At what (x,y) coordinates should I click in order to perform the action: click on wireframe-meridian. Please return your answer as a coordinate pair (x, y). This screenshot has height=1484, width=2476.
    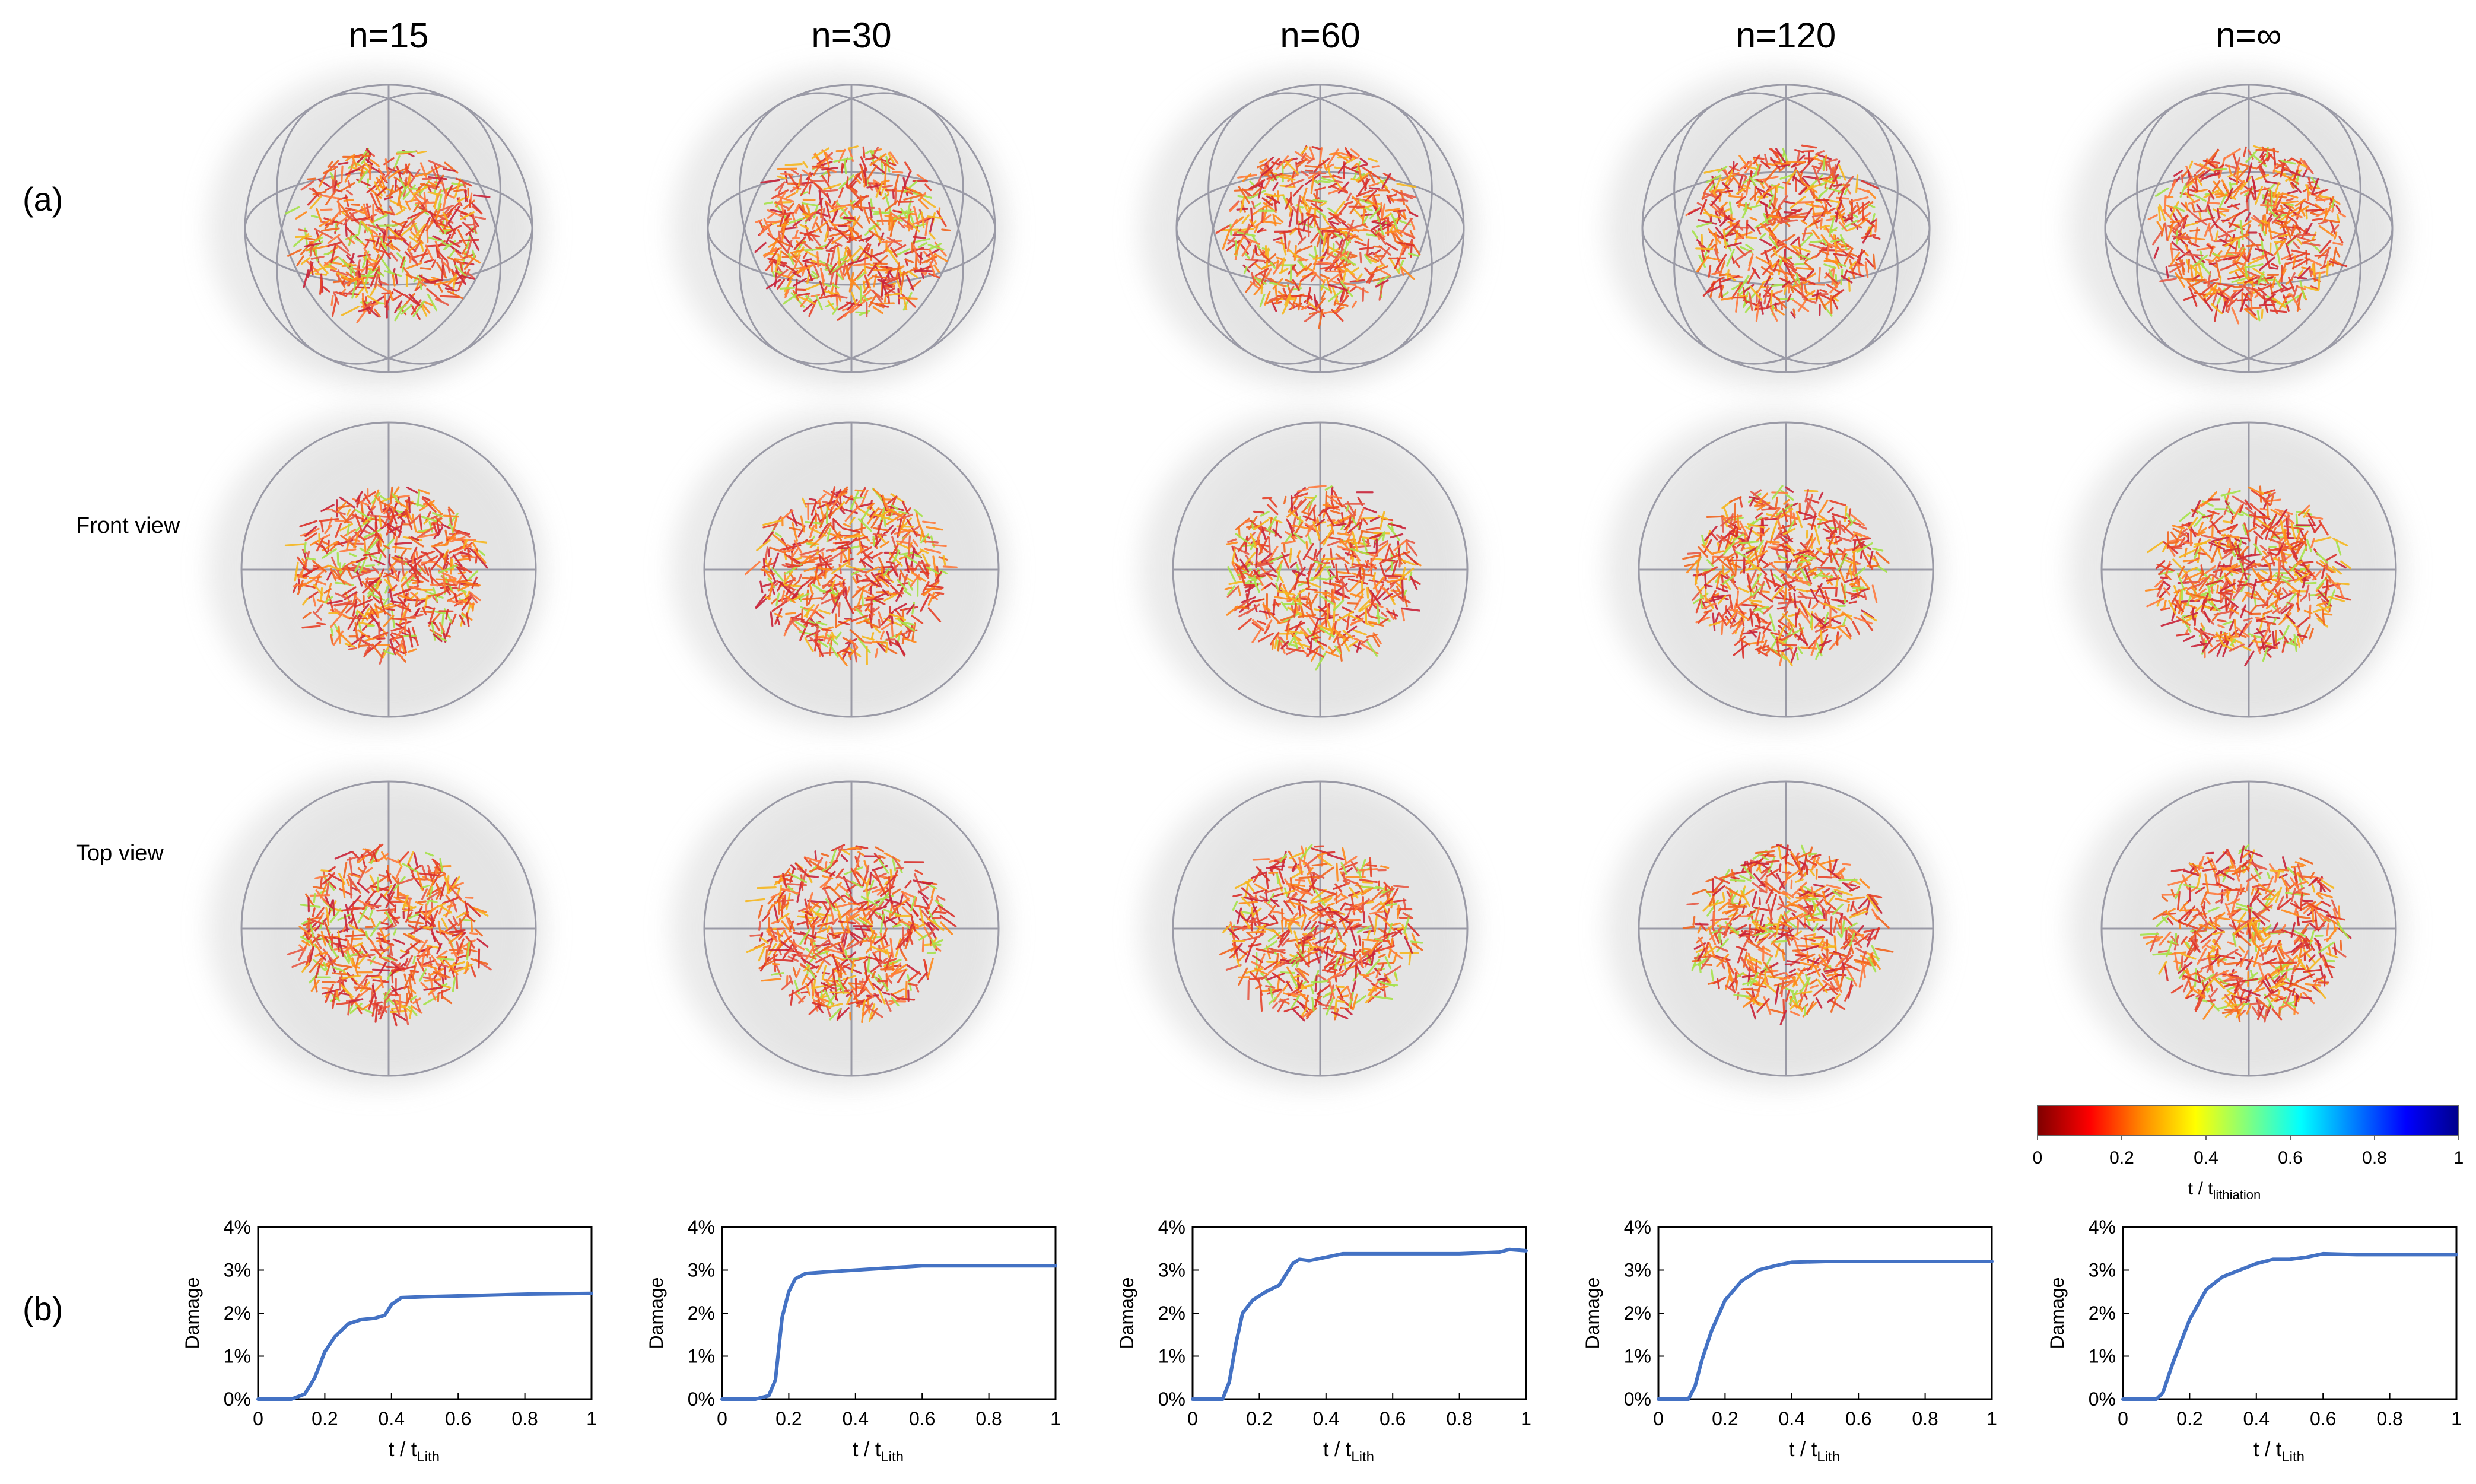
    Looking at the image, I should click on (388, 228).